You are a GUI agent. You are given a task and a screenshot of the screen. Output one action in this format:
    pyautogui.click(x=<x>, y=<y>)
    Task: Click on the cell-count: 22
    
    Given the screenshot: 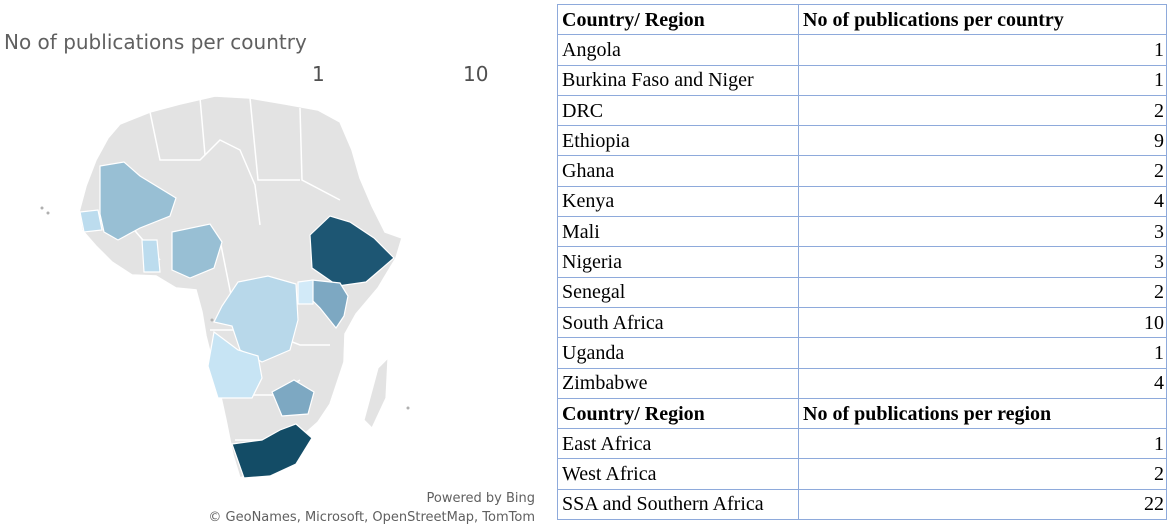 What is the action you would take?
    pyautogui.click(x=982, y=504)
    